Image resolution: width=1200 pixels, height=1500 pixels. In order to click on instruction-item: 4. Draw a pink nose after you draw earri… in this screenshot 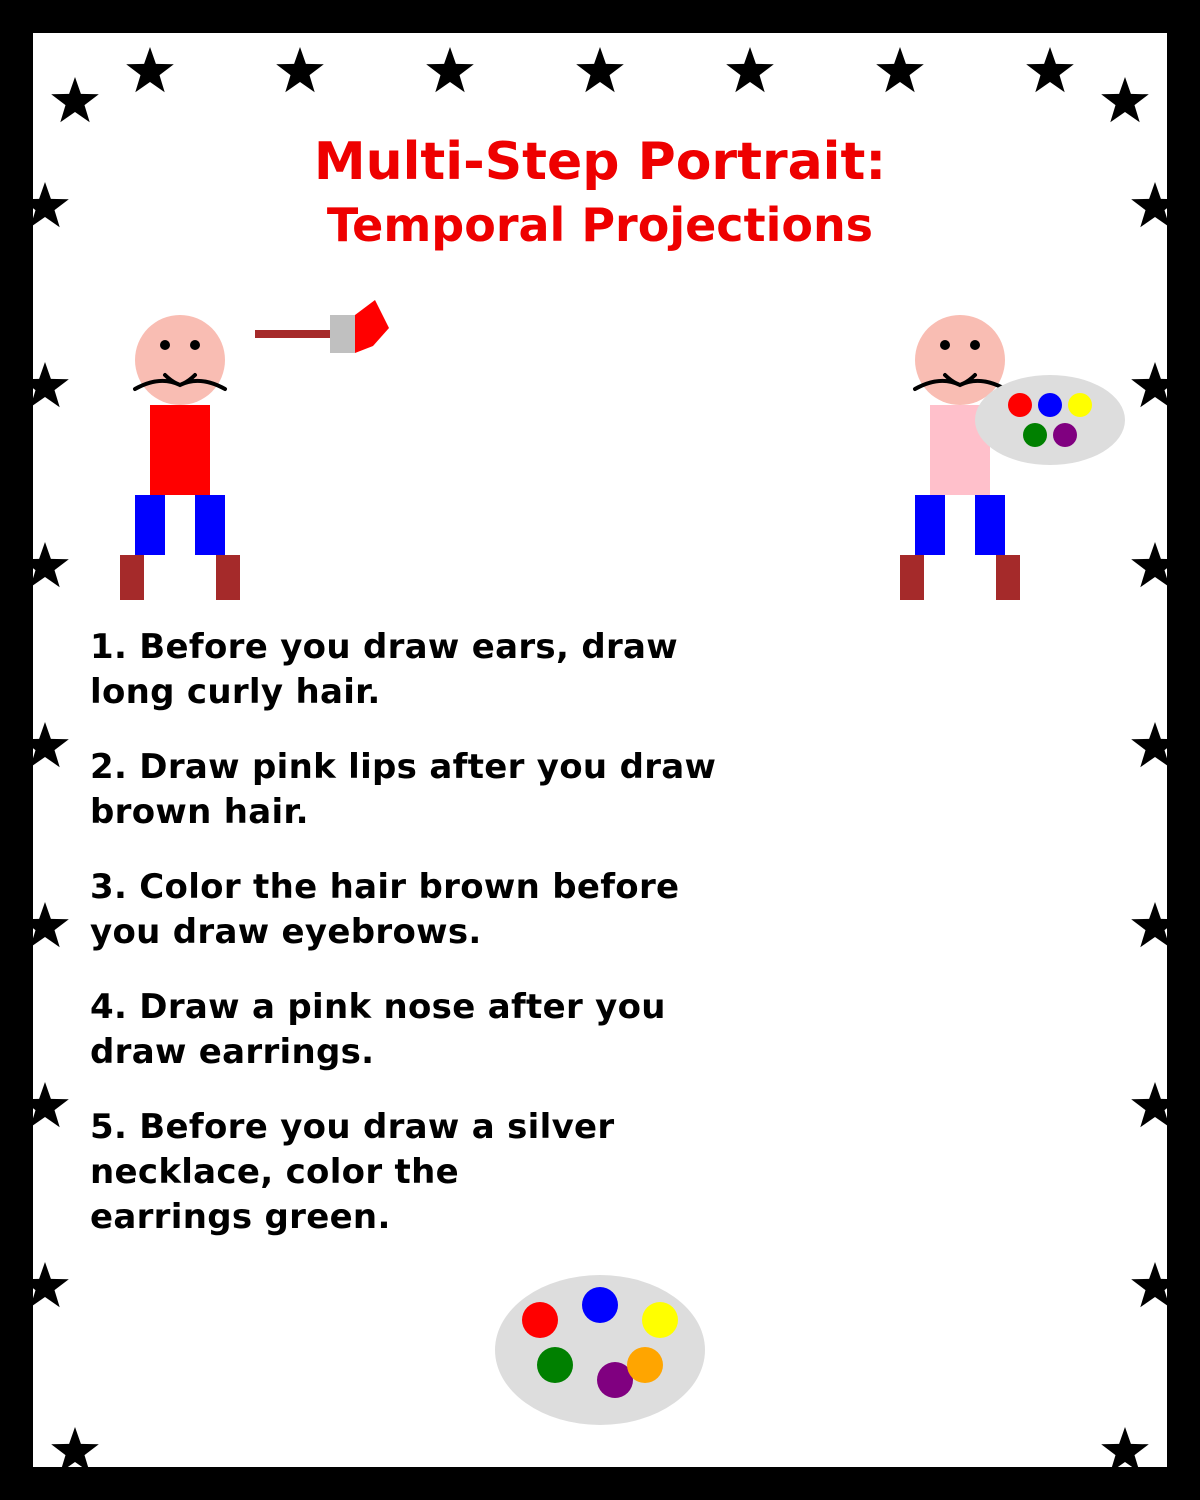, I will do `click(440, 1030)`.